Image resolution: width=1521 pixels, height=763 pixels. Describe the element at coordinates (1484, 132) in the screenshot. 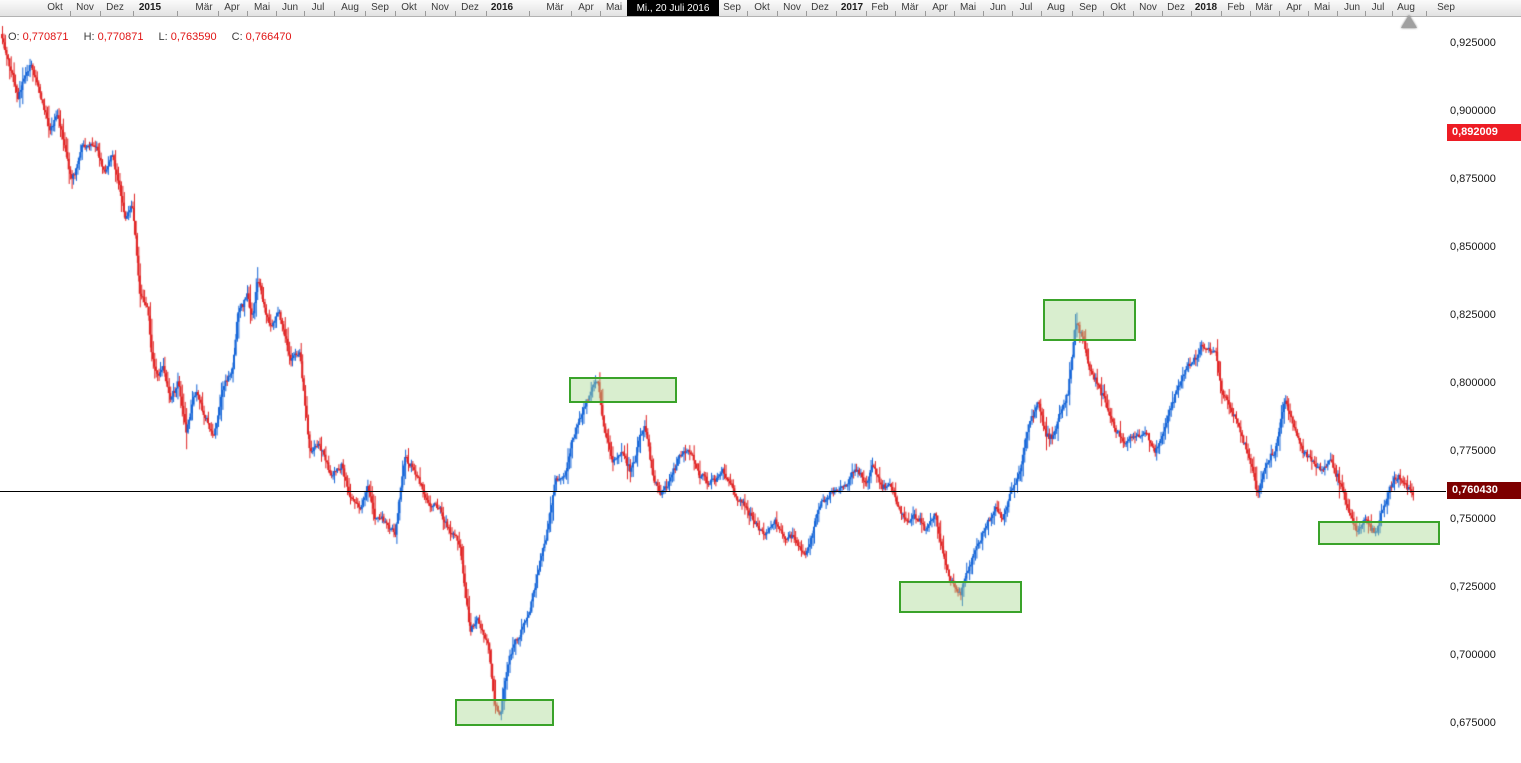

I see `alert-price-badge: 0,892009` at that location.